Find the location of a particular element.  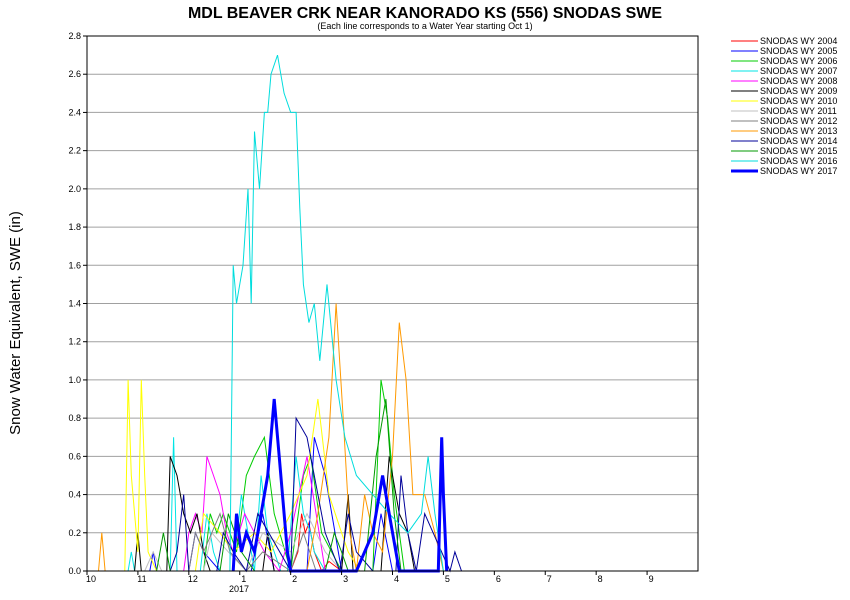

y-tick-label: 1.4 is located at coordinates (74, 304).